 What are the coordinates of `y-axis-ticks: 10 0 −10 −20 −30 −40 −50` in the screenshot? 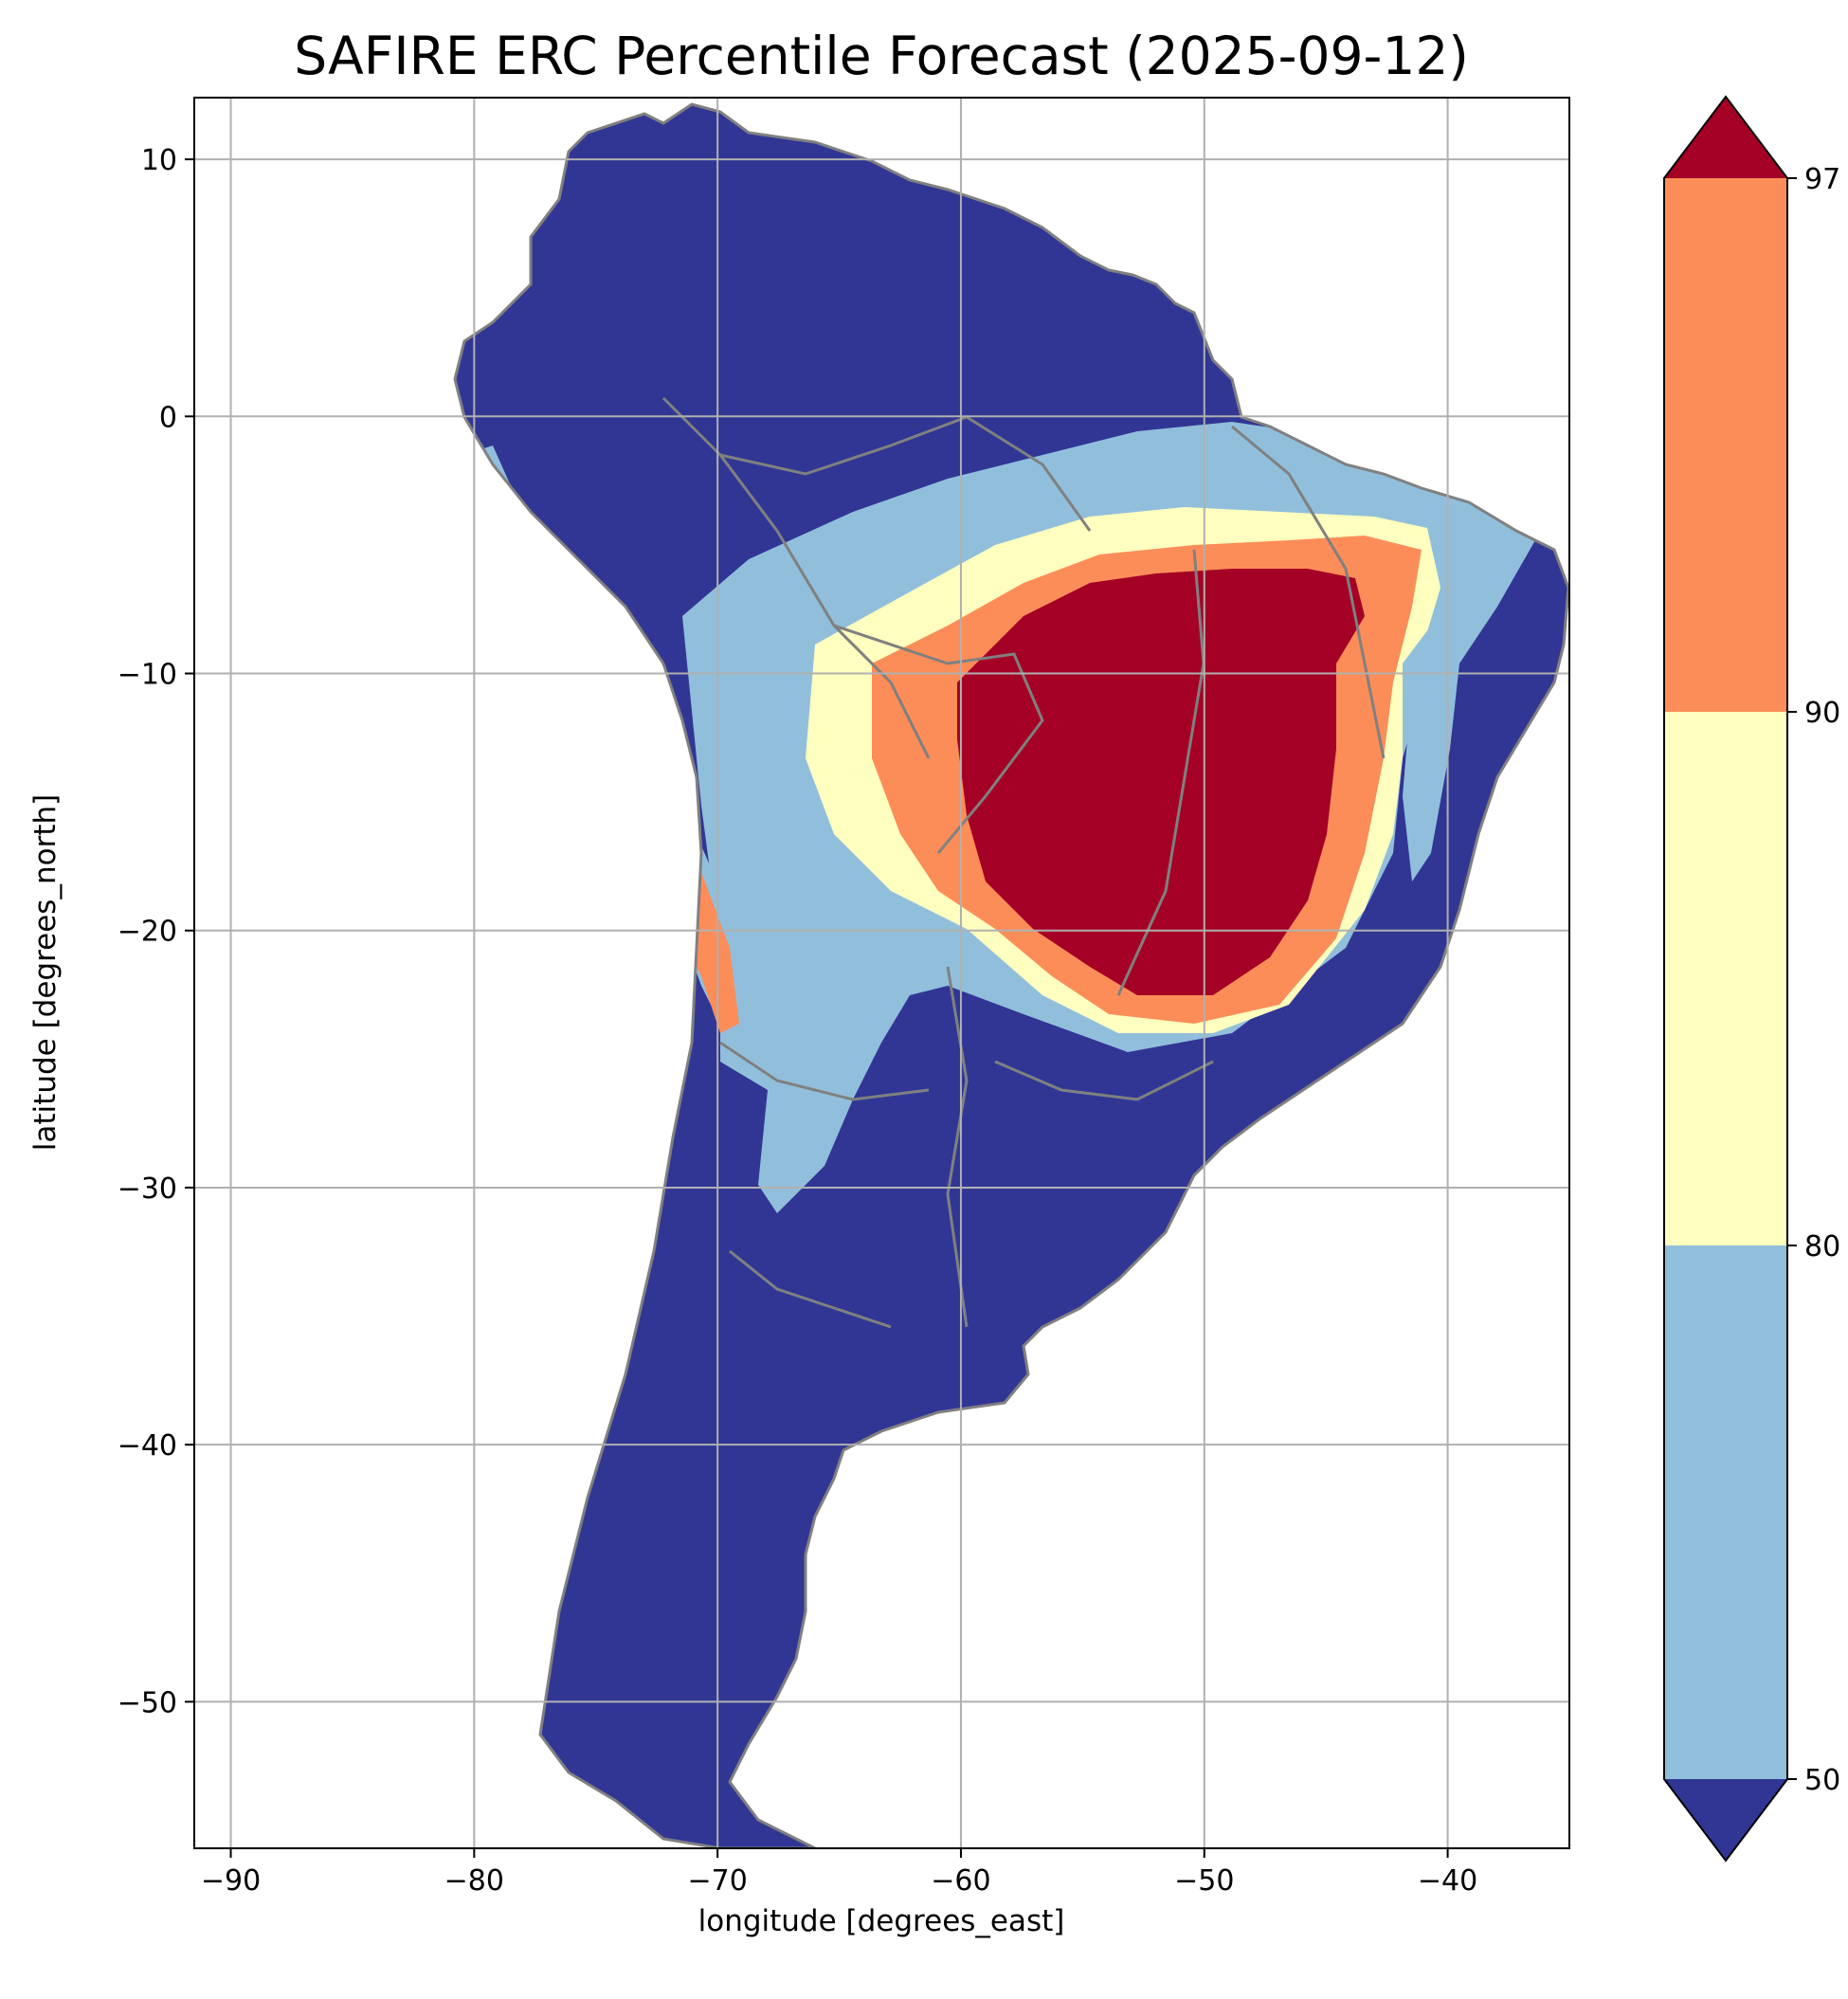 It's located at (156, 932).